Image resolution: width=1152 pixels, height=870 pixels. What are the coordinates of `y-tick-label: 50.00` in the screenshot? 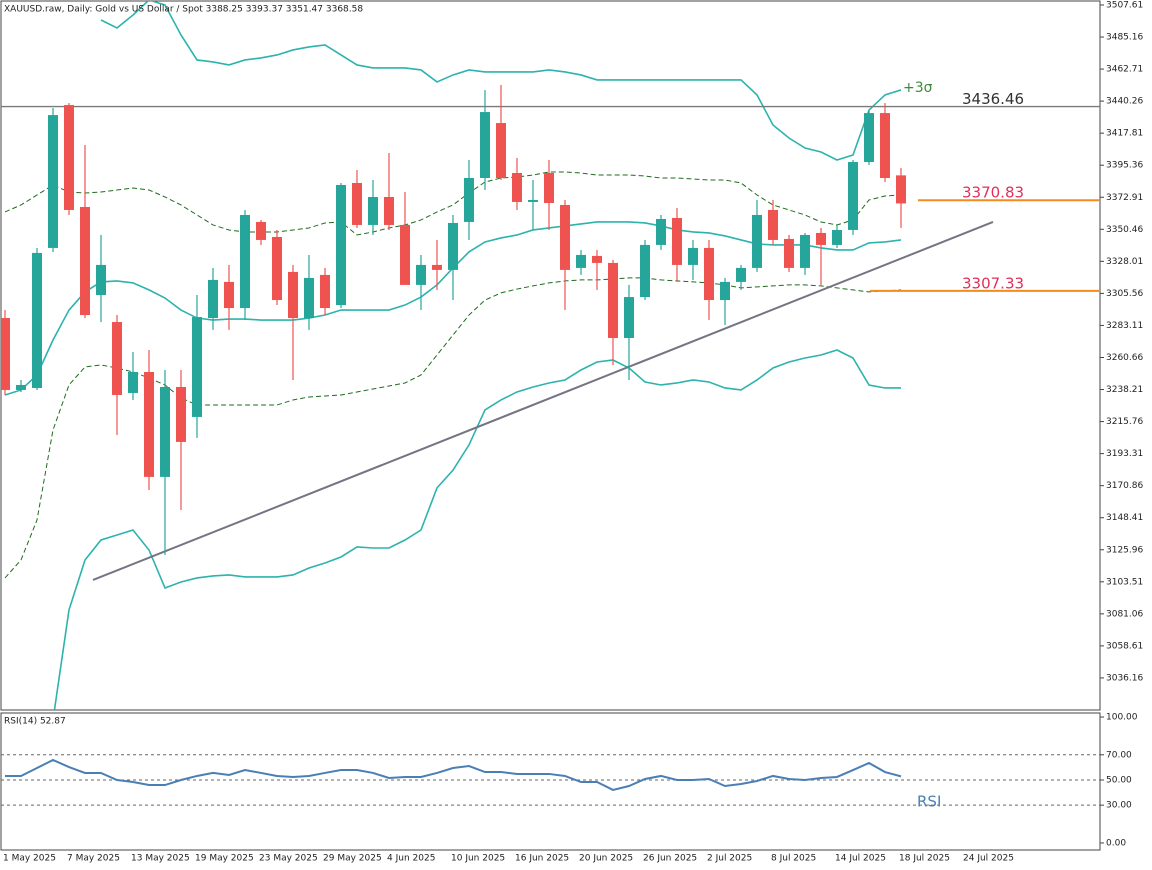 It's located at (1119, 780).